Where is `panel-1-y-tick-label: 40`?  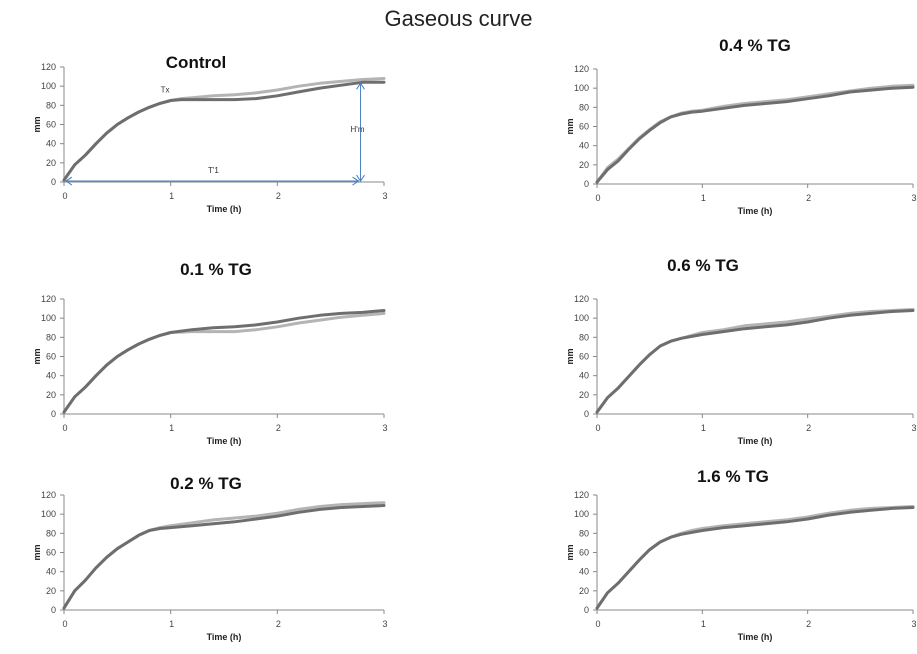 panel-1-y-tick-label: 40 is located at coordinates (51, 144).